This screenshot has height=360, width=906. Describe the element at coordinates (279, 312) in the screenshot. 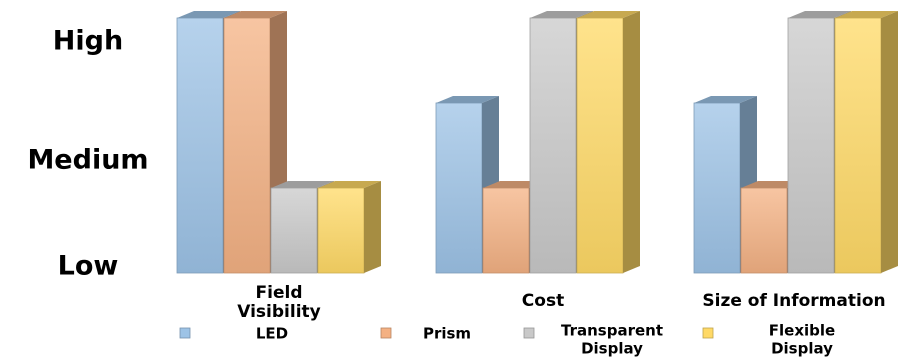

I see `x-tick-label: Visibility` at that location.